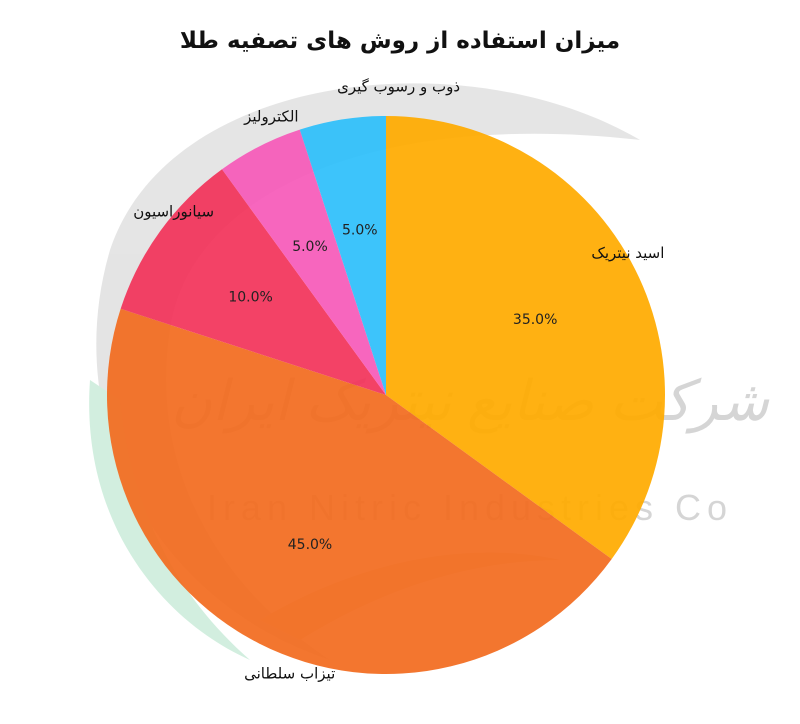  I want to click on slice-category-label: اسید نیتریک, so click(627, 253).